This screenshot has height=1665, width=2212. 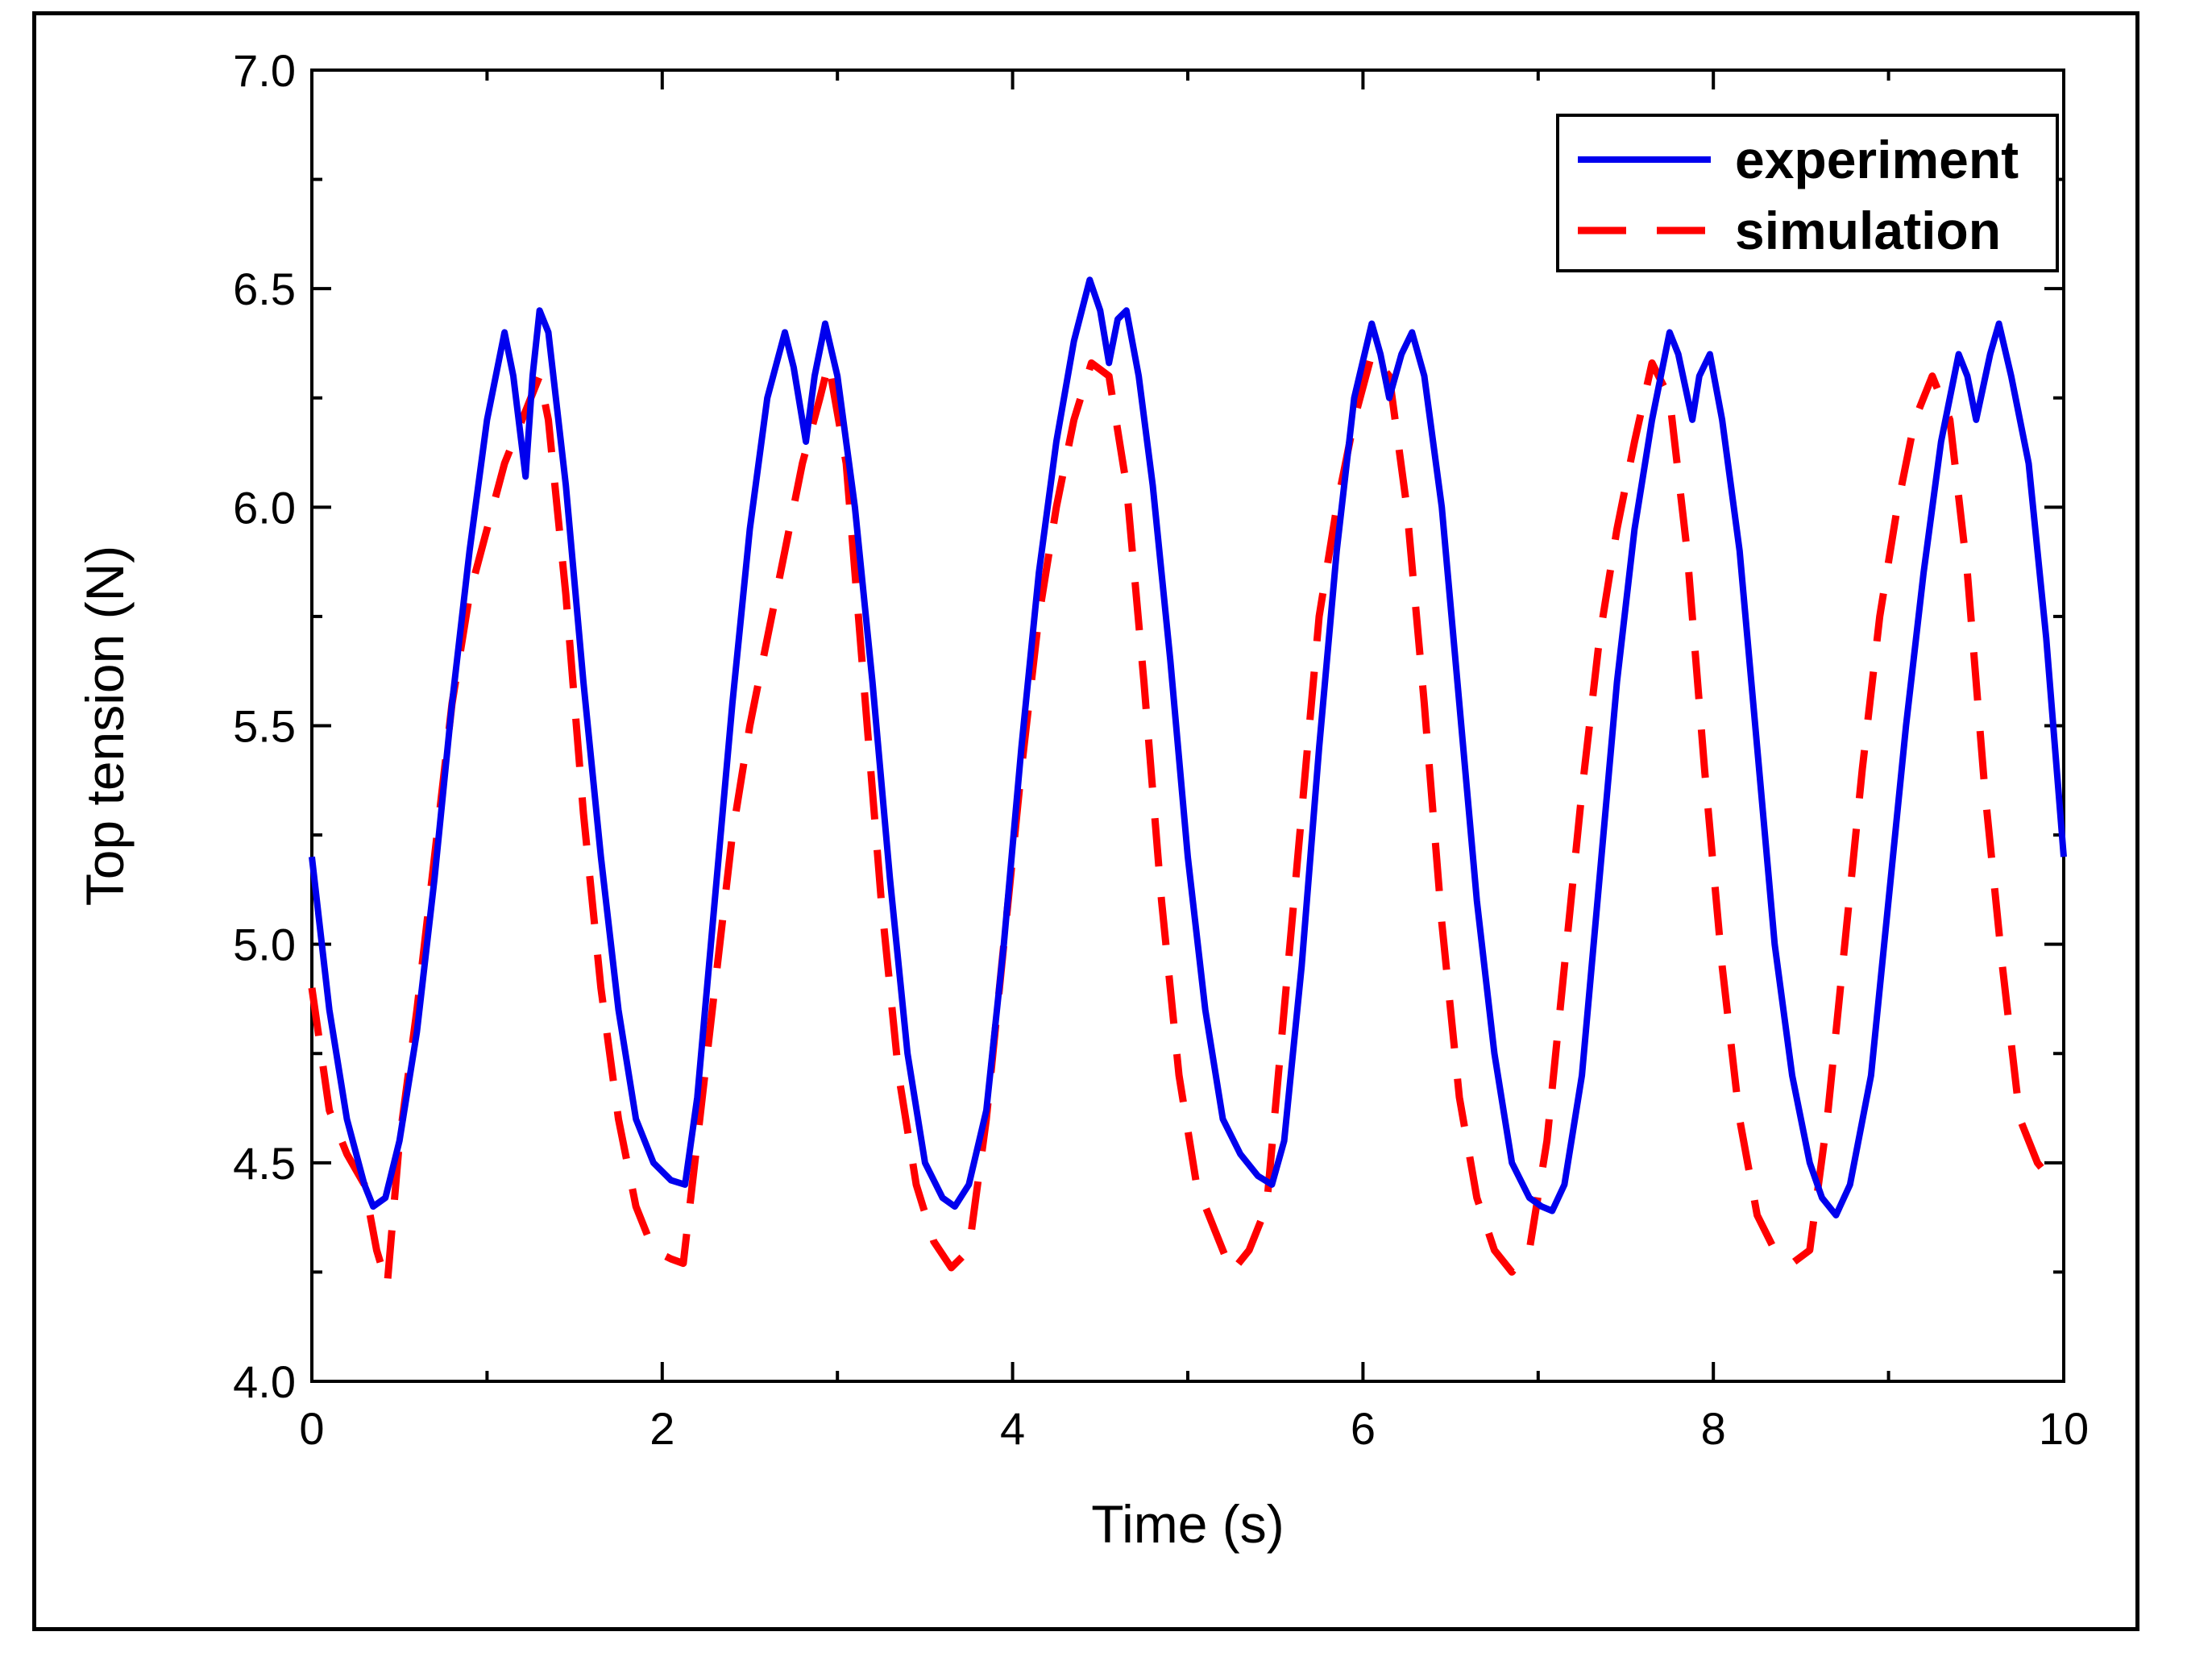 I want to click on legend-box, so click(x=1807, y=193).